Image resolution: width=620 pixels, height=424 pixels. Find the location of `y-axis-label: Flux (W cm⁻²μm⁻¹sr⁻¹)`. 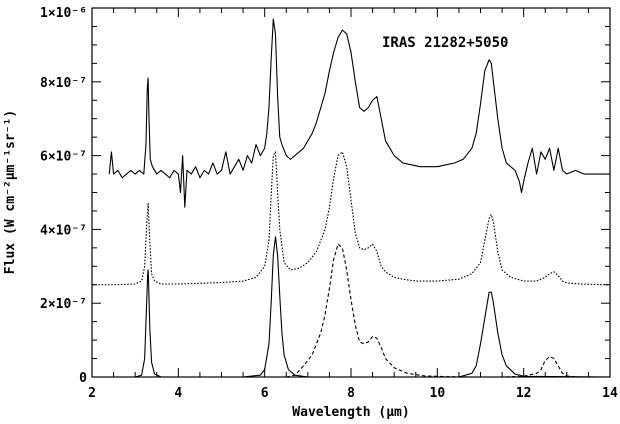

y-axis-label: Flux (W cm⁻²μm⁻¹sr⁻¹) is located at coordinates (10, 192).